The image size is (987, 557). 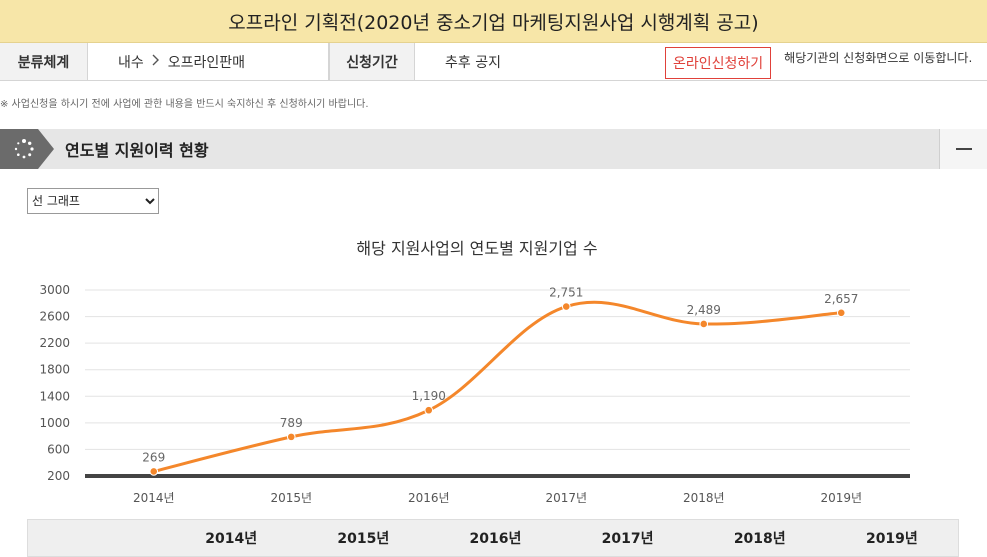 What do you see at coordinates (841, 299) in the screenshot?
I see `data-label: 2,657` at bounding box center [841, 299].